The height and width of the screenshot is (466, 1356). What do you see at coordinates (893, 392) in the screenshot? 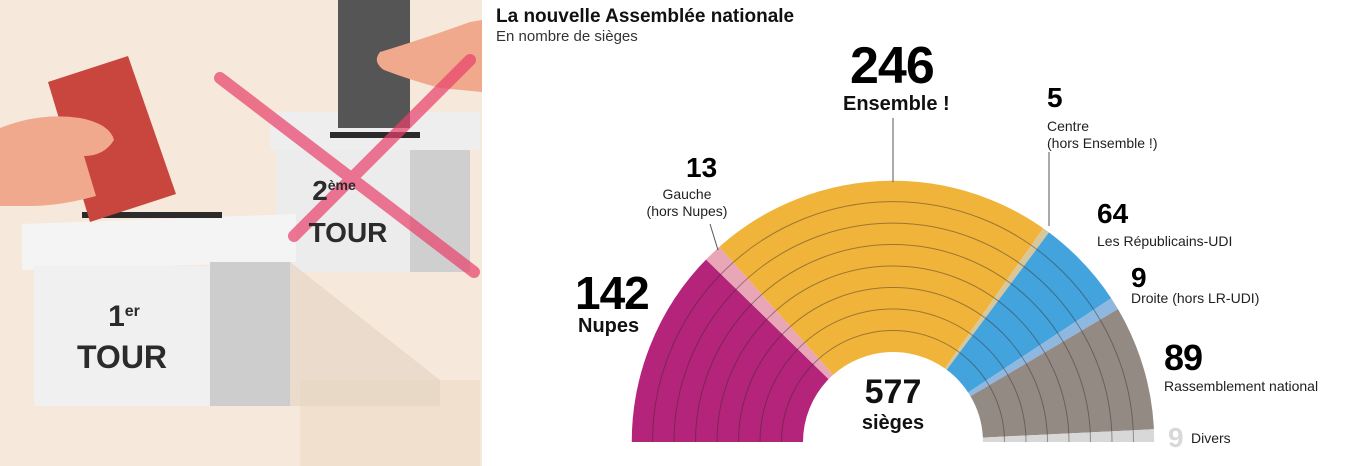
I see `total-seats-value: 577` at bounding box center [893, 392].